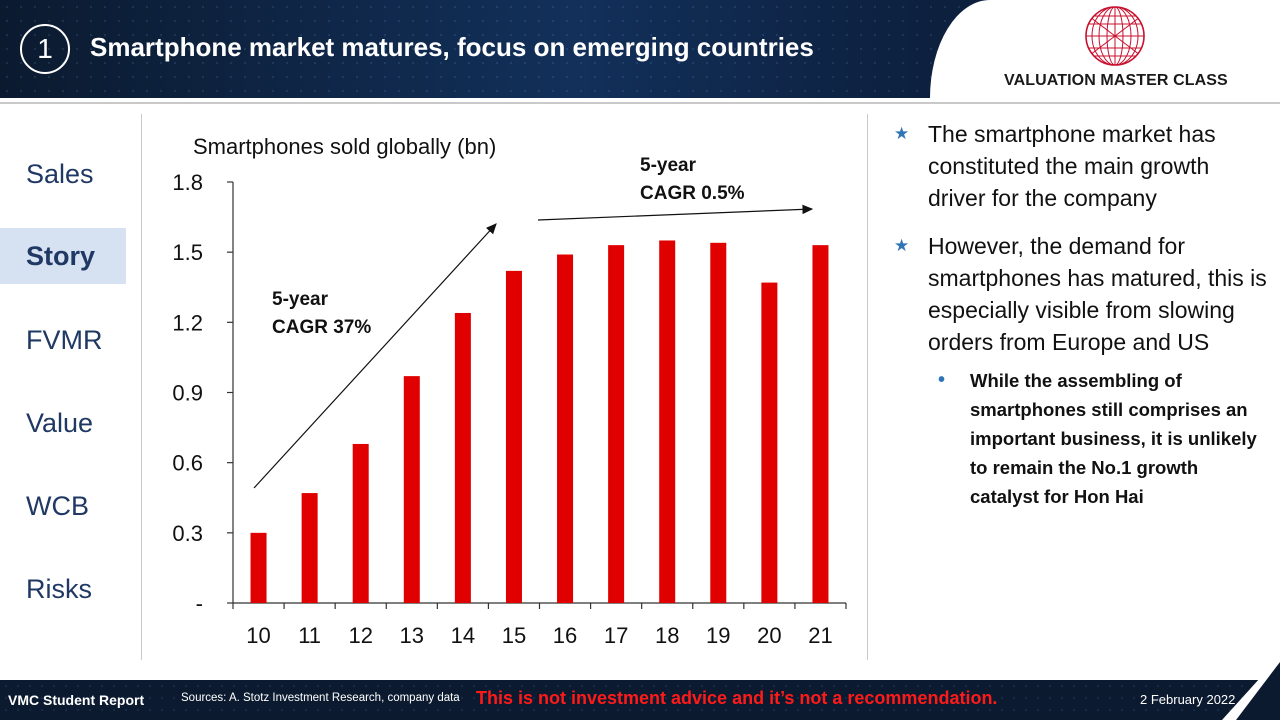  I want to click on x-tick-label: 16, so click(565, 635).